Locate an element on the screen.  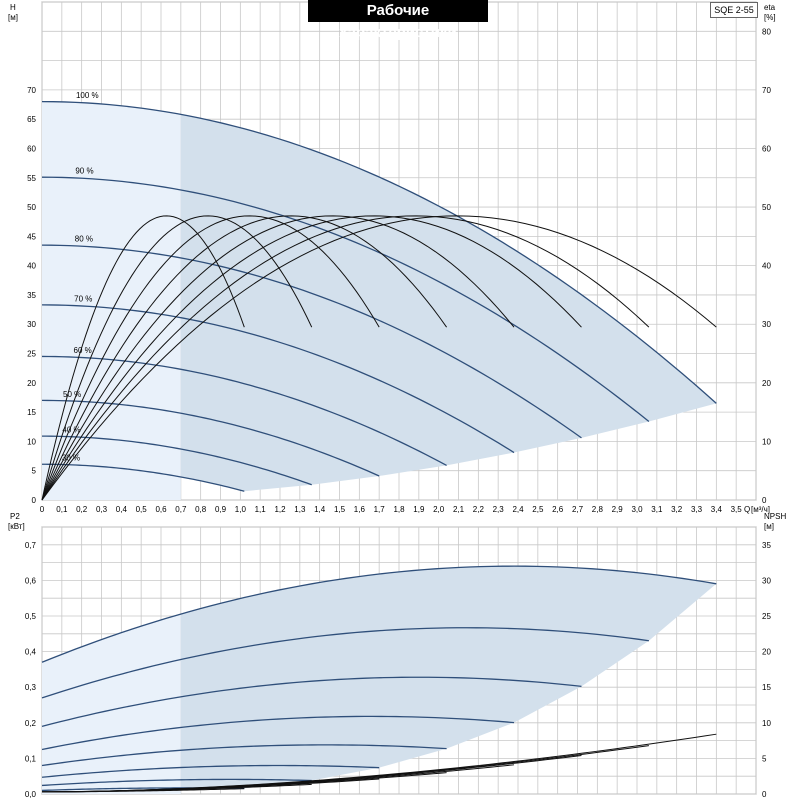
head-y-tick-label: 65 is located at coordinates (31, 119).